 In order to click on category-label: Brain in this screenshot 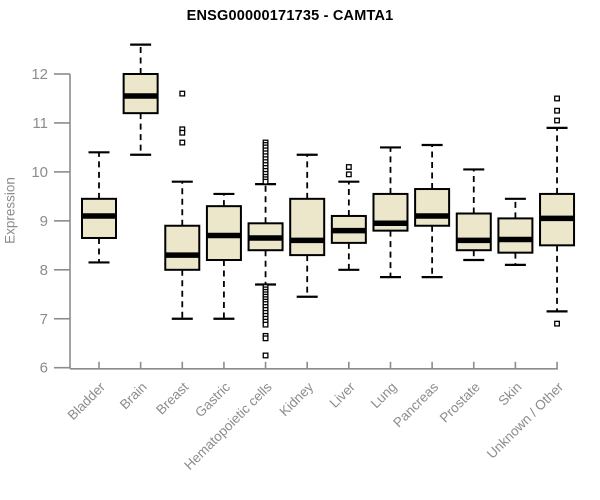, I will do `click(133, 395)`.